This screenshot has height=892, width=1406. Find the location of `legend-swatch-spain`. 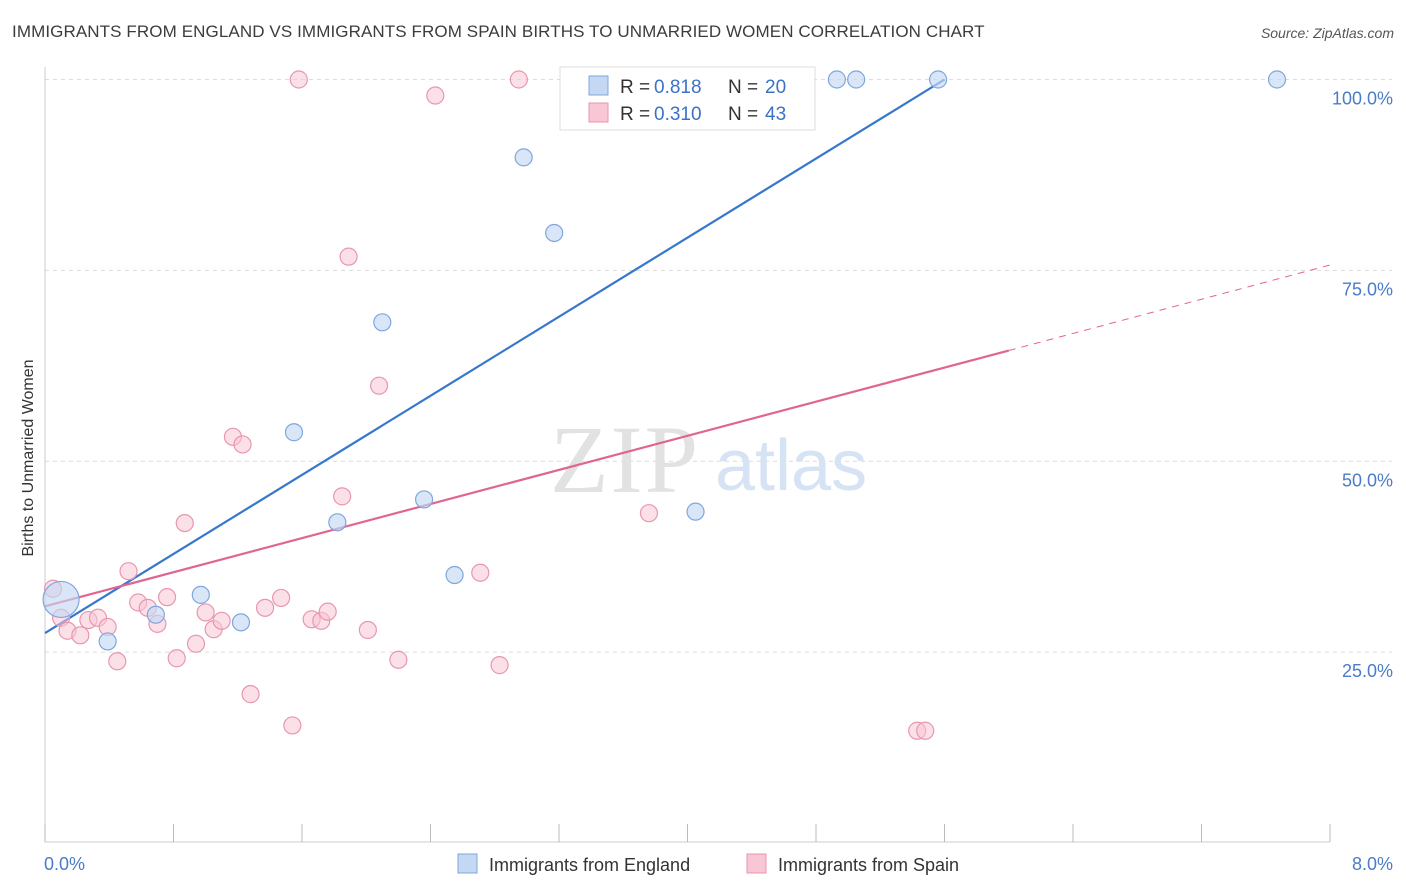

legend-swatch-spain is located at coordinates (598, 112).